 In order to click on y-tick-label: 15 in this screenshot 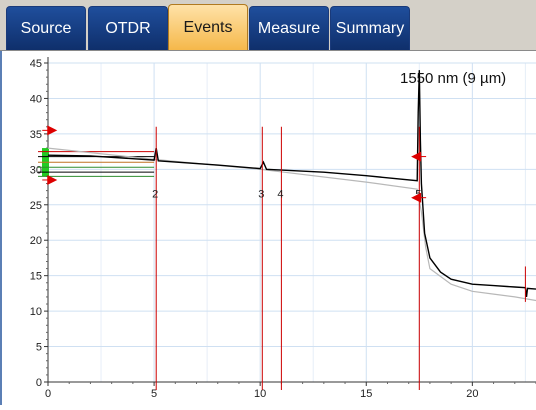, I will do `click(36, 277)`.